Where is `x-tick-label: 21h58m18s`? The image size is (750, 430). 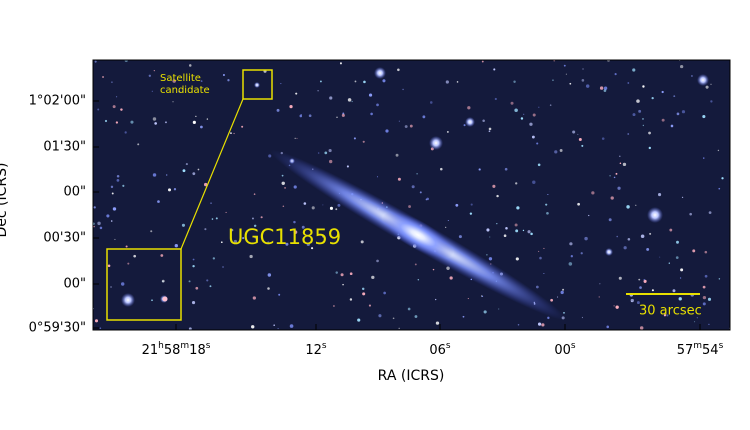 x-tick-label: 21h58m18s is located at coordinates (176, 349).